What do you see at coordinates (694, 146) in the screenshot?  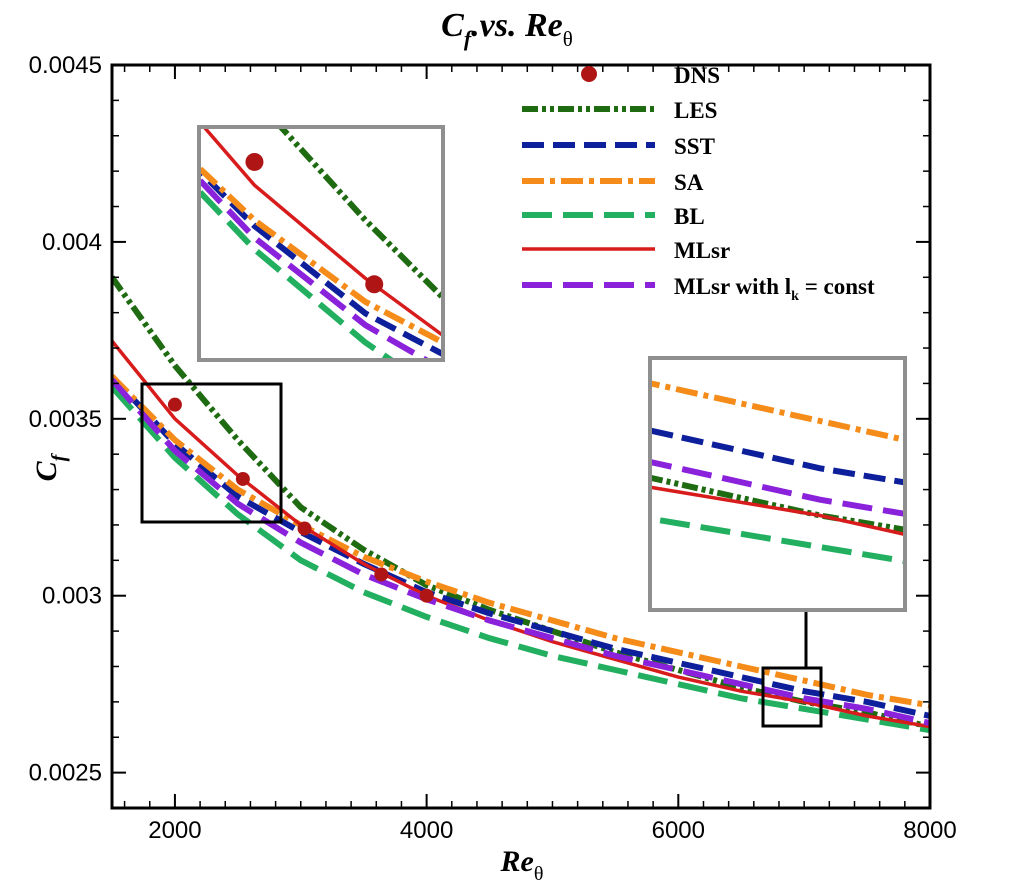 I see `legend-label-sst: SST` at bounding box center [694, 146].